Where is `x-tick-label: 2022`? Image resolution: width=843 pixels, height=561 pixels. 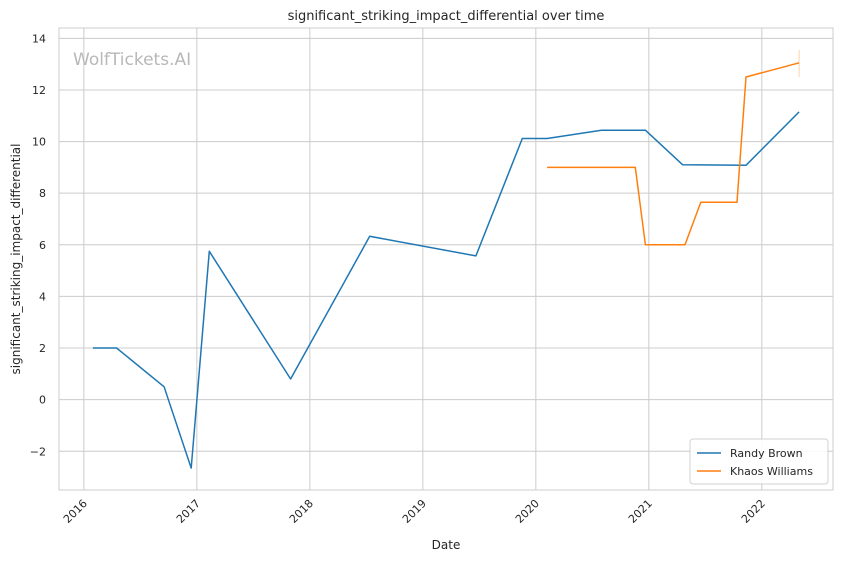
x-tick-label: 2022 is located at coordinates (753, 511).